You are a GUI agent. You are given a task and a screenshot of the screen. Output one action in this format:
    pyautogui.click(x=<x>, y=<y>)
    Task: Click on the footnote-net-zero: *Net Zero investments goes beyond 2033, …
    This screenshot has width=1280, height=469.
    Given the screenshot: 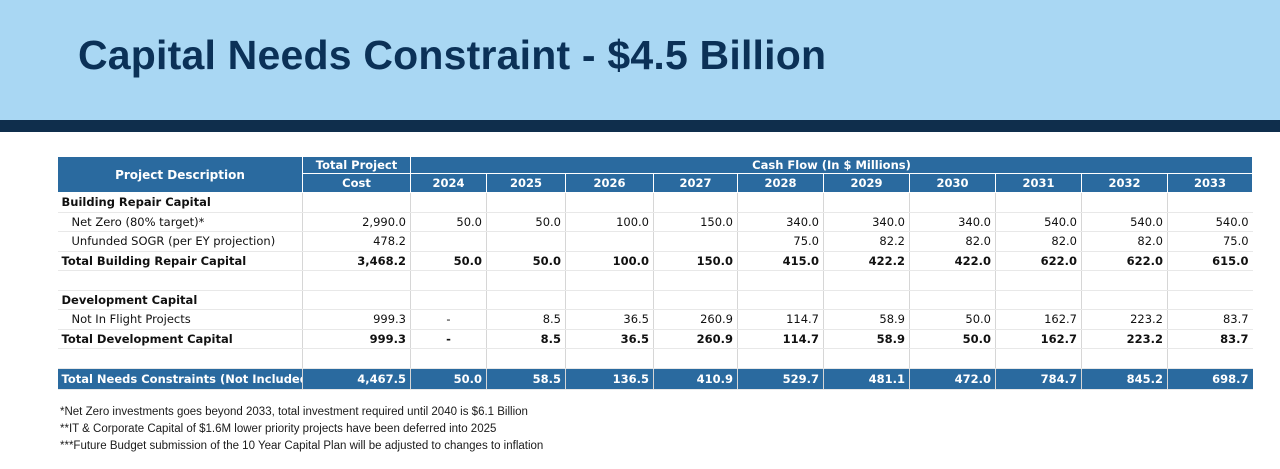 What is the action you would take?
    pyautogui.click(x=294, y=412)
    